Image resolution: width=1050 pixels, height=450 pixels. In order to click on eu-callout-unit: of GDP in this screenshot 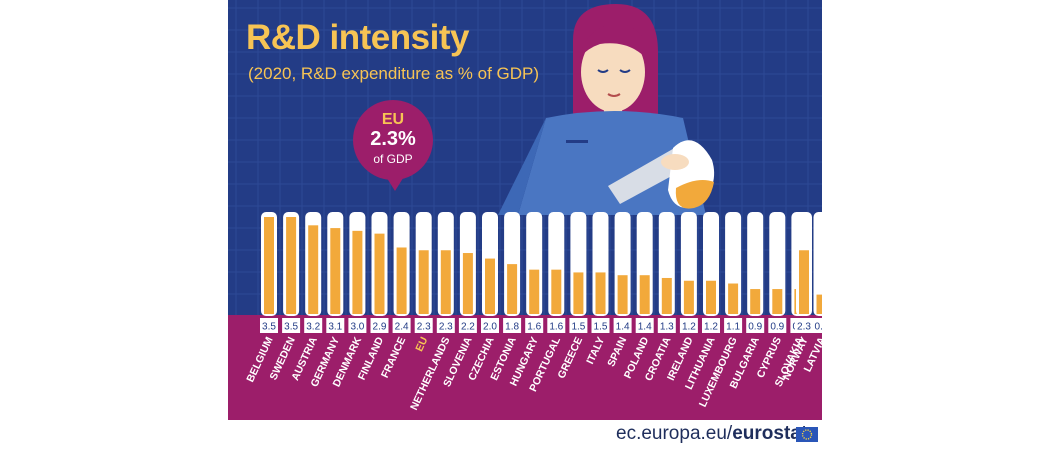, I will do `click(393, 159)`.